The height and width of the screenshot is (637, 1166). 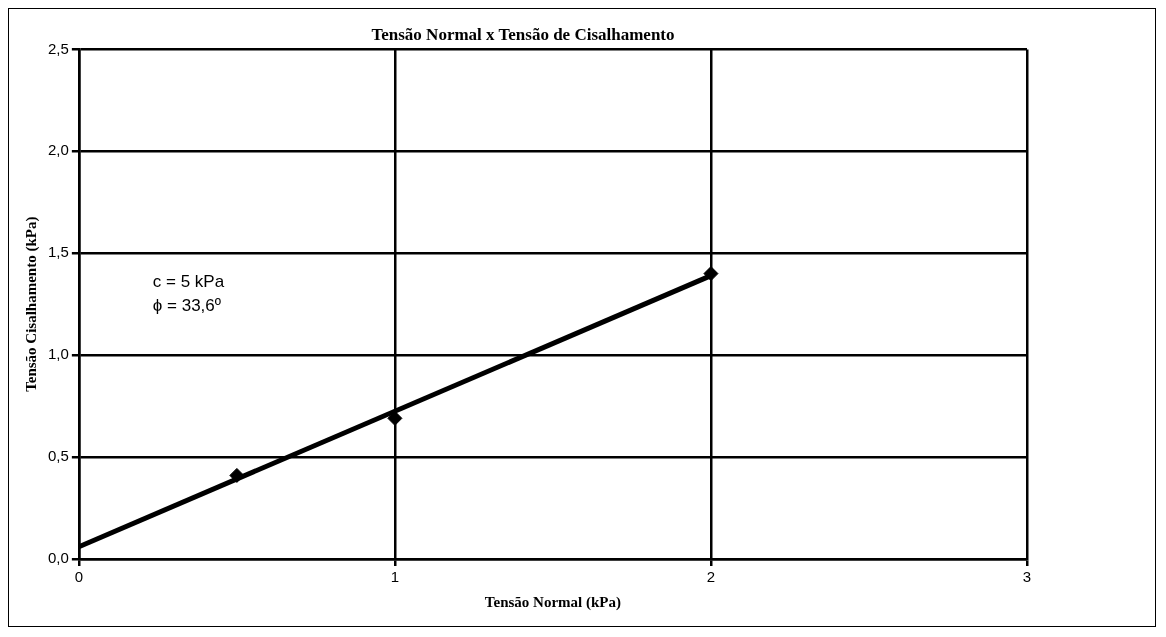 I want to click on annotation: c = 5 kPa, so click(x=188, y=281).